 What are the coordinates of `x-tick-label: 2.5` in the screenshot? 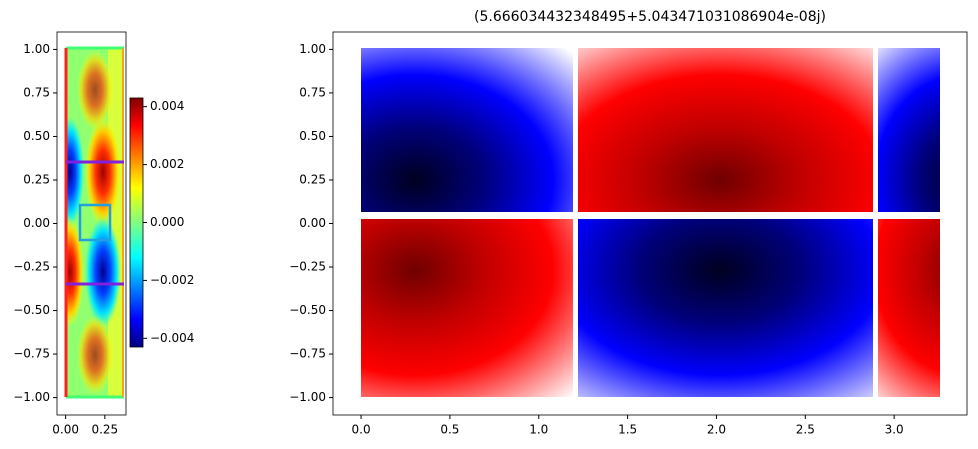 It's located at (805, 430).